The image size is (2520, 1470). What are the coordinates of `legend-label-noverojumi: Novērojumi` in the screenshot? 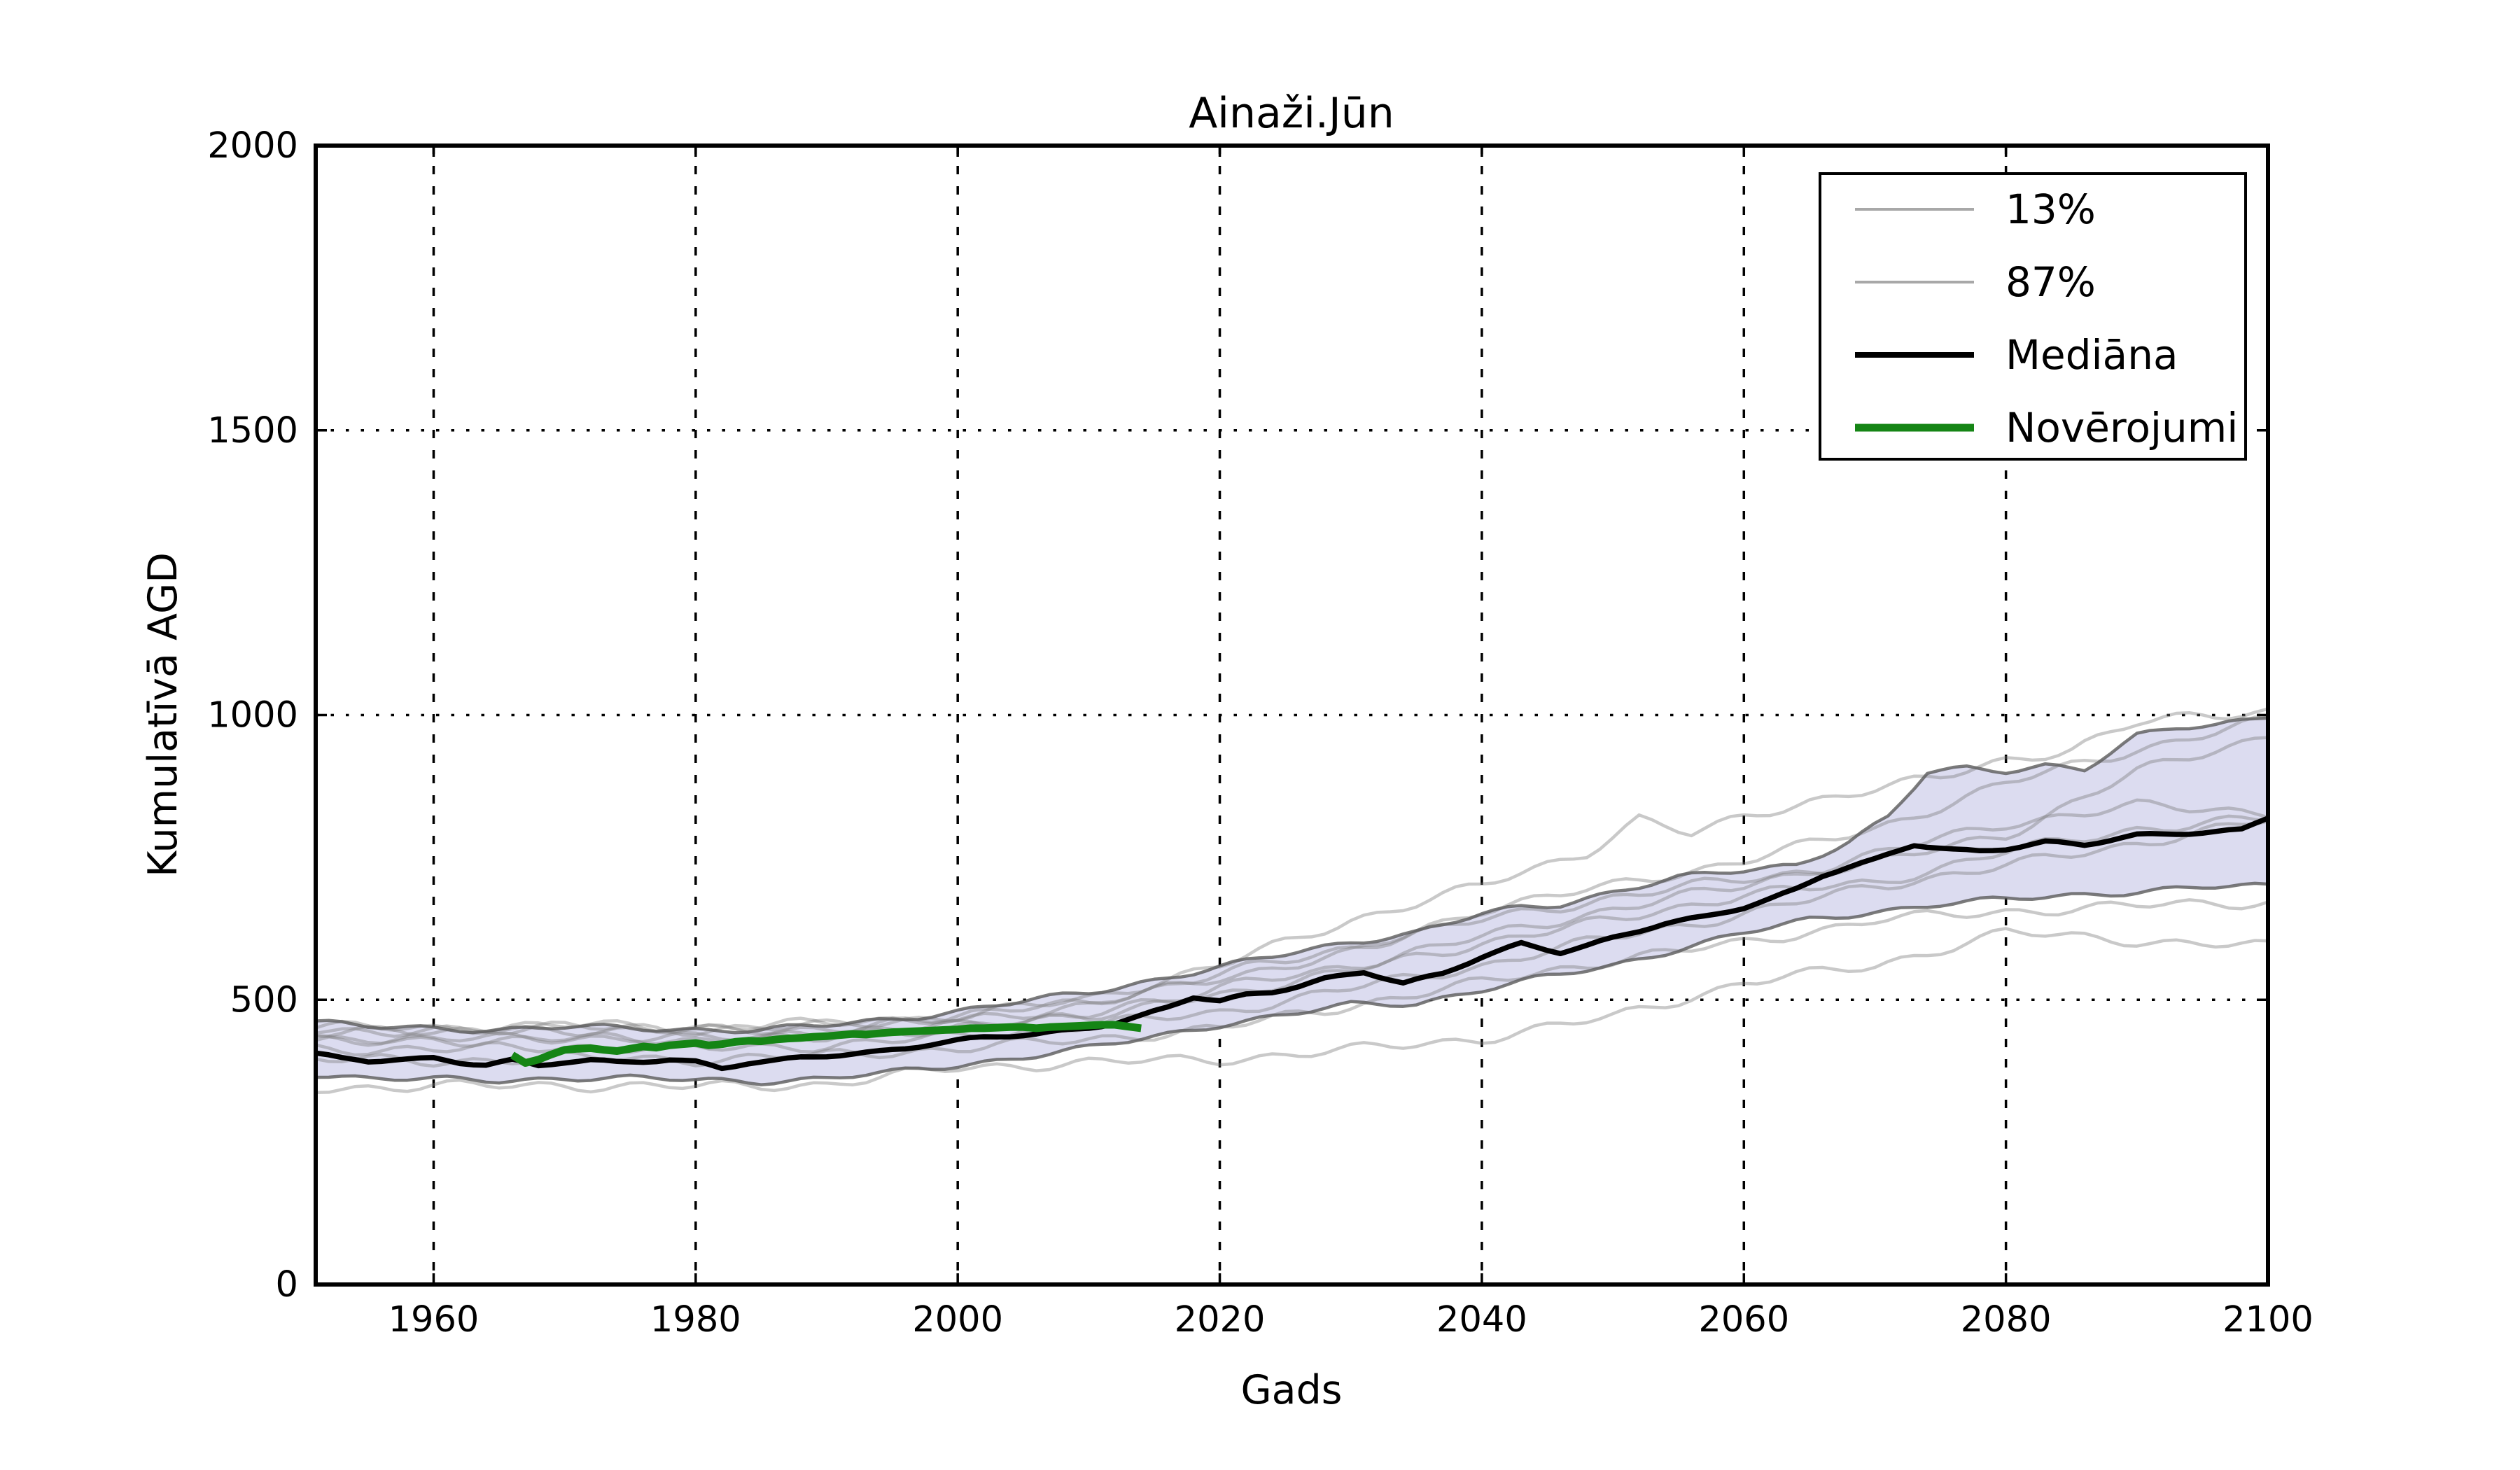 It's located at (2121, 427).